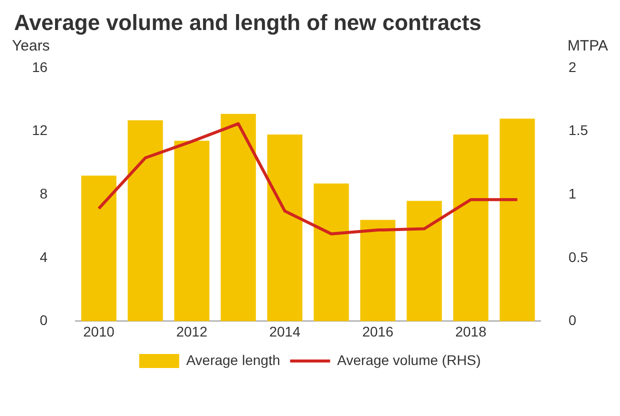 The height and width of the screenshot is (416, 620). What do you see at coordinates (578, 256) in the screenshot?
I see `y2-tick-label: 0.5` at bounding box center [578, 256].